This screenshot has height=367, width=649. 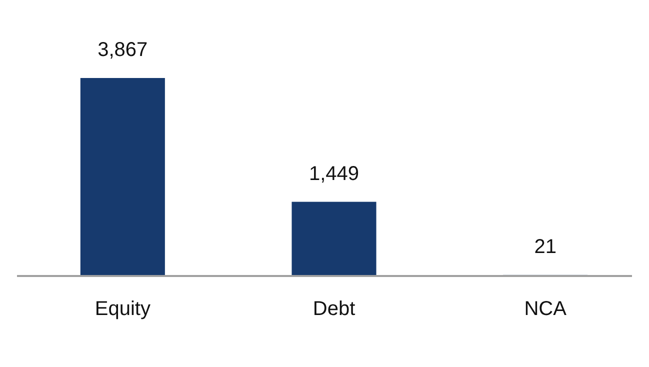 What do you see at coordinates (546, 309) in the screenshot?
I see `x-tick-label: NCA` at bounding box center [546, 309].